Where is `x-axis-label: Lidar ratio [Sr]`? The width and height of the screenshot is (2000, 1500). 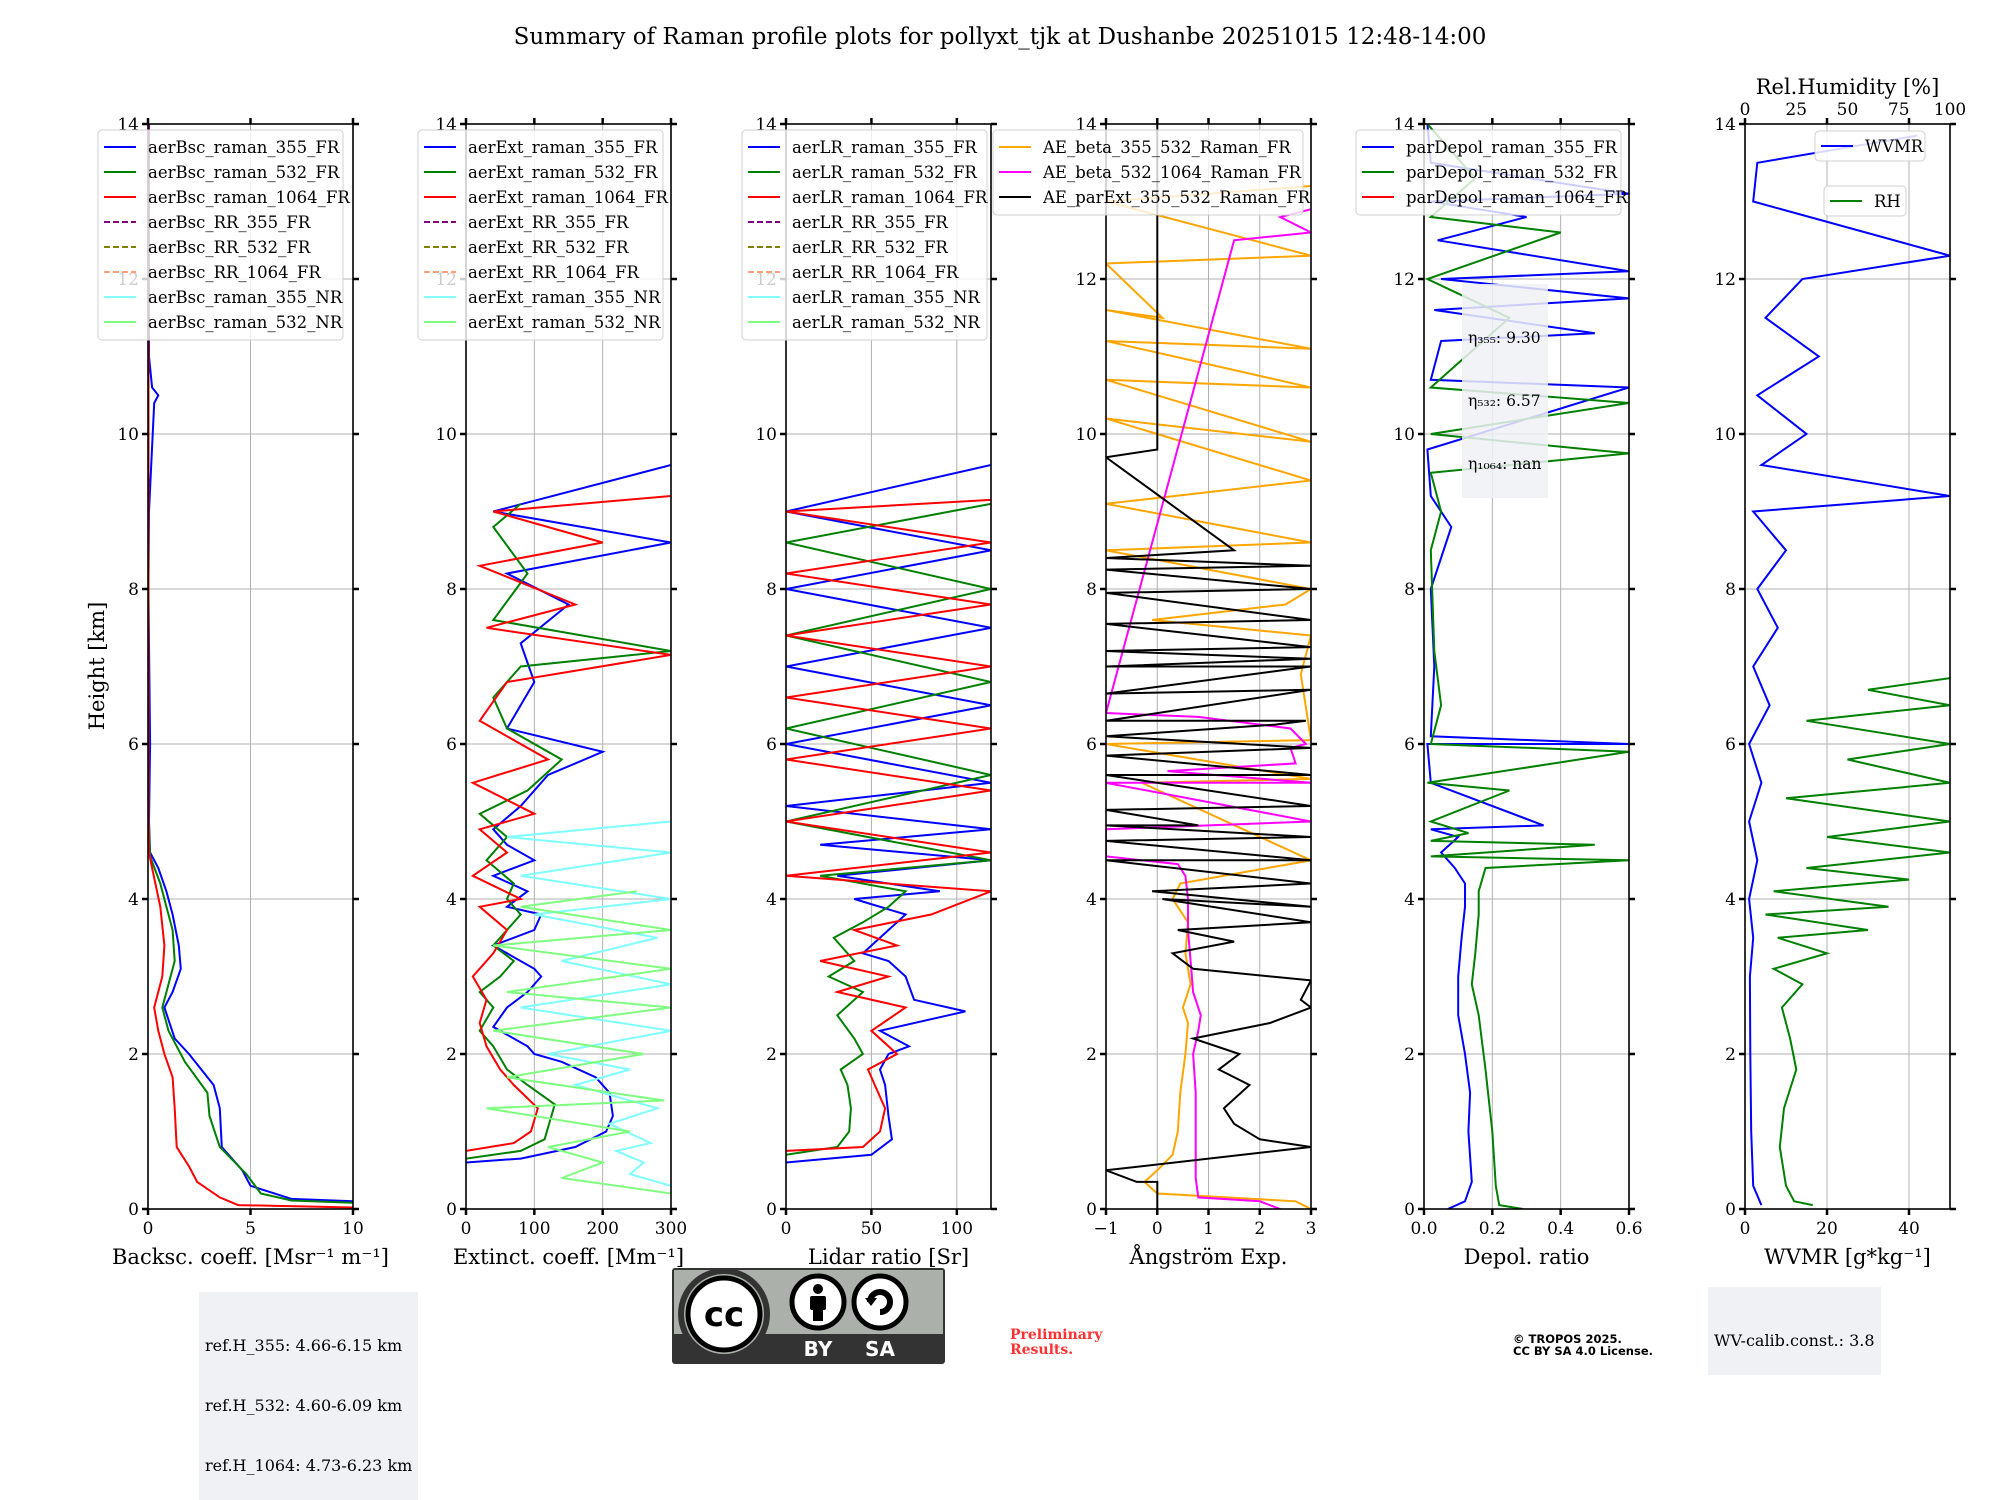
x-axis-label: Lidar ratio [Sr] is located at coordinates (888, 1257).